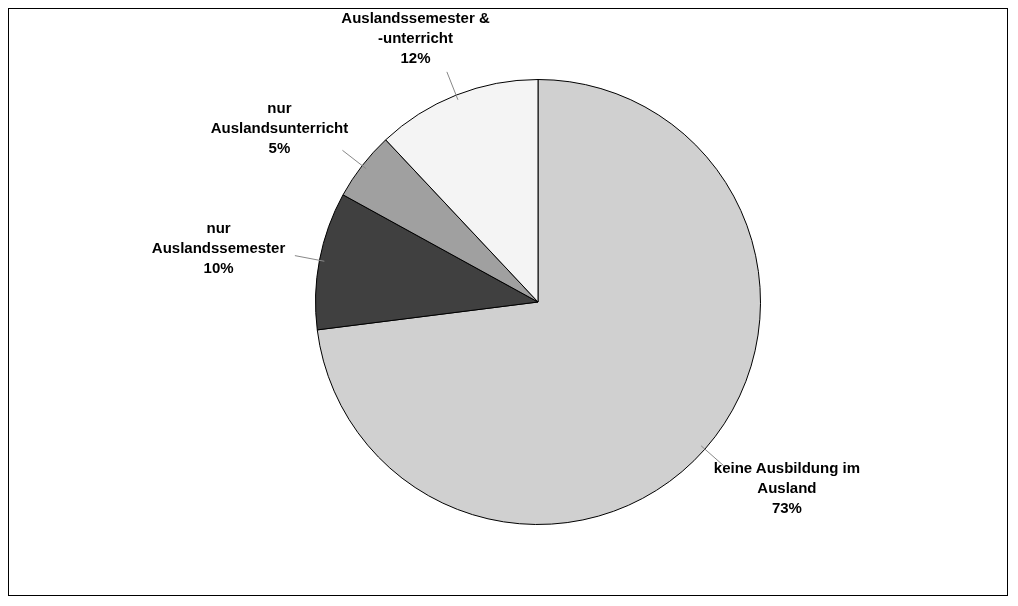 The width and height of the screenshot is (1018, 606). I want to click on data-label: 5%, so click(279, 147).